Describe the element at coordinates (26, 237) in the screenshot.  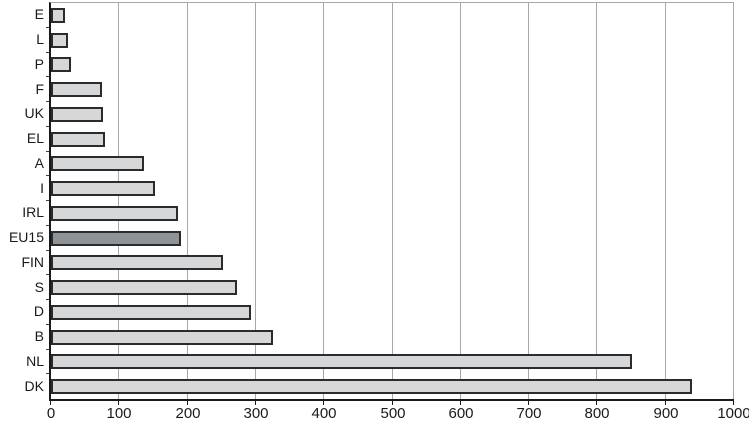
I see `y-tick-label-EU15: EU15` at that location.